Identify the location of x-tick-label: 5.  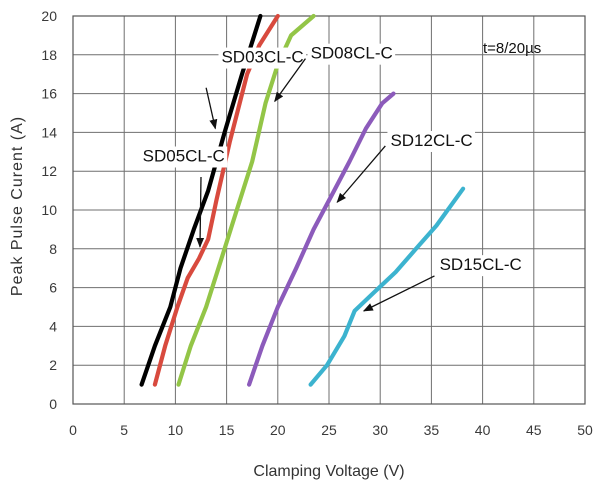
(124, 430).